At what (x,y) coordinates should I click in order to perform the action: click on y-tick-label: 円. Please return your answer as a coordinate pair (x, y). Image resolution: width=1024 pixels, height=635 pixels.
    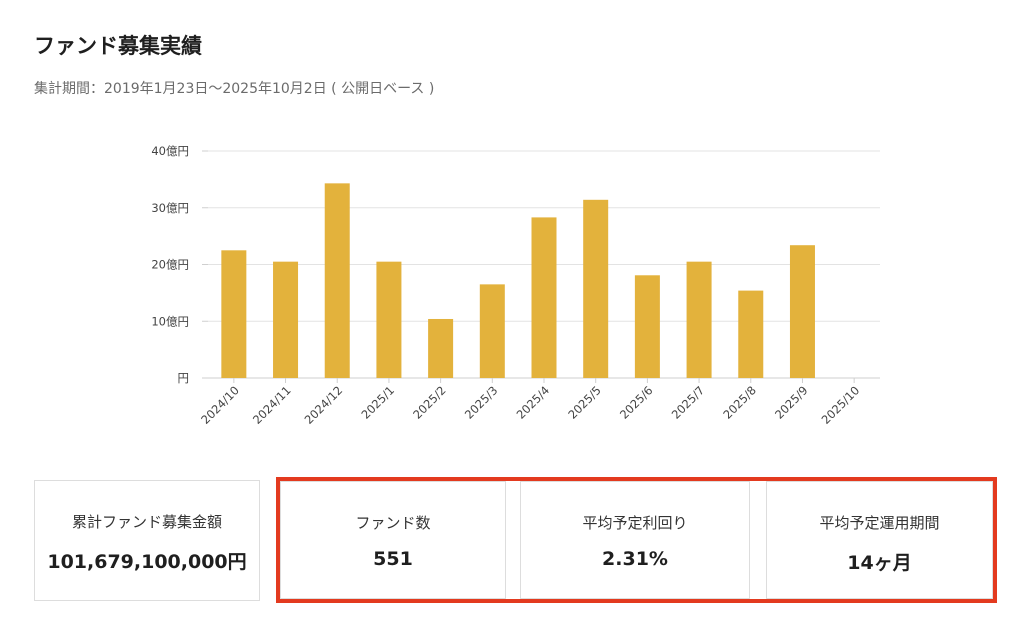
    Looking at the image, I should click on (184, 378).